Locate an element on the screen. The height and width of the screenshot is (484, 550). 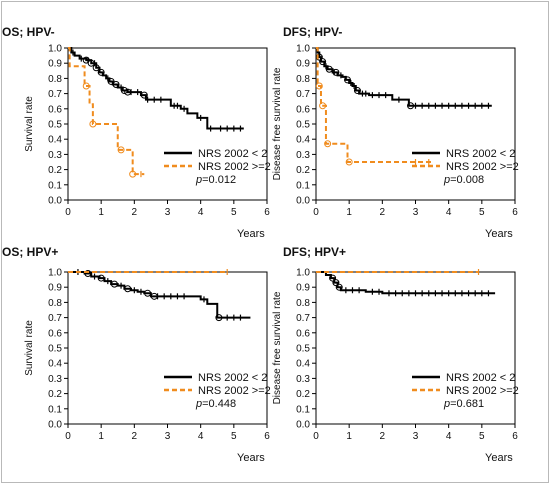
p-value: p=0.012 is located at coordinates (215, 180).